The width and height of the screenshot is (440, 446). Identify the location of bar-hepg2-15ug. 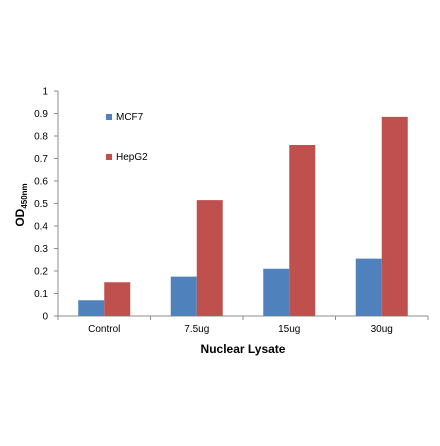
(302, 230).